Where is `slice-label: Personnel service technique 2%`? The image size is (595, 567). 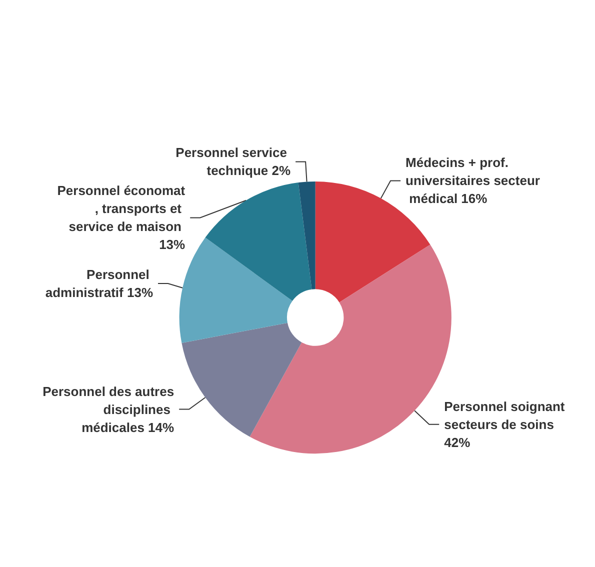
slice-label: Personnel service technique 2% is located at coordinates (233, 161).